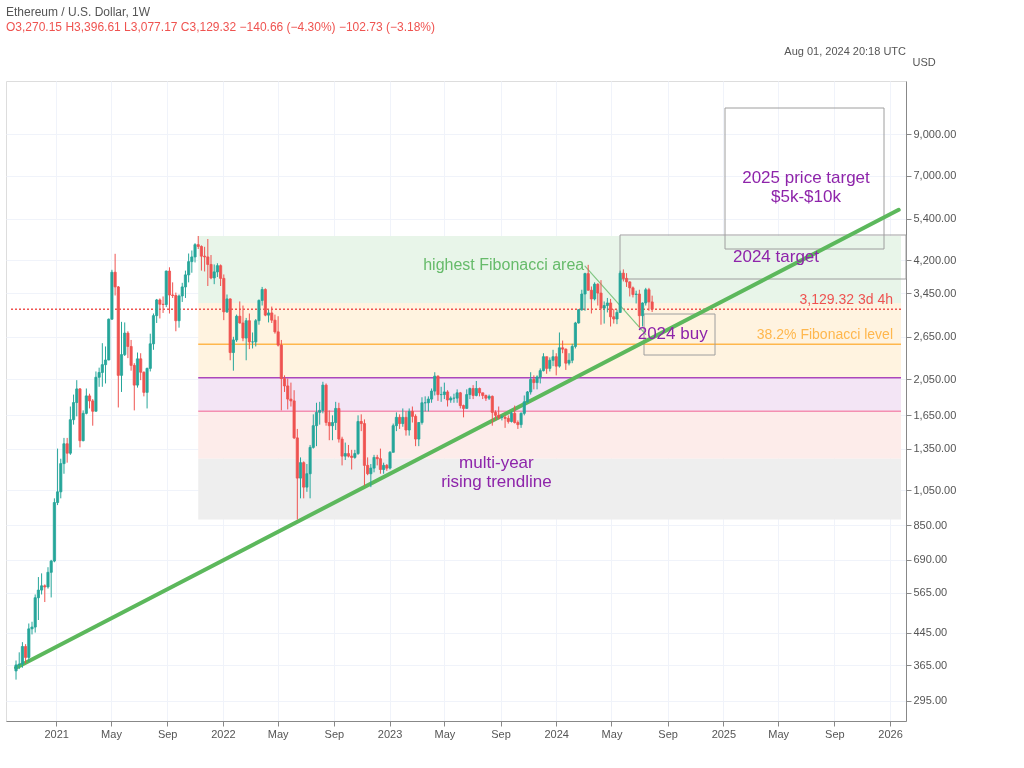 The width and height of the screenshot is (1024, 768). Describe the element at coordinates (935, 336) in the screenshot. I see `y-tick-label: 2,650.00` at that location.